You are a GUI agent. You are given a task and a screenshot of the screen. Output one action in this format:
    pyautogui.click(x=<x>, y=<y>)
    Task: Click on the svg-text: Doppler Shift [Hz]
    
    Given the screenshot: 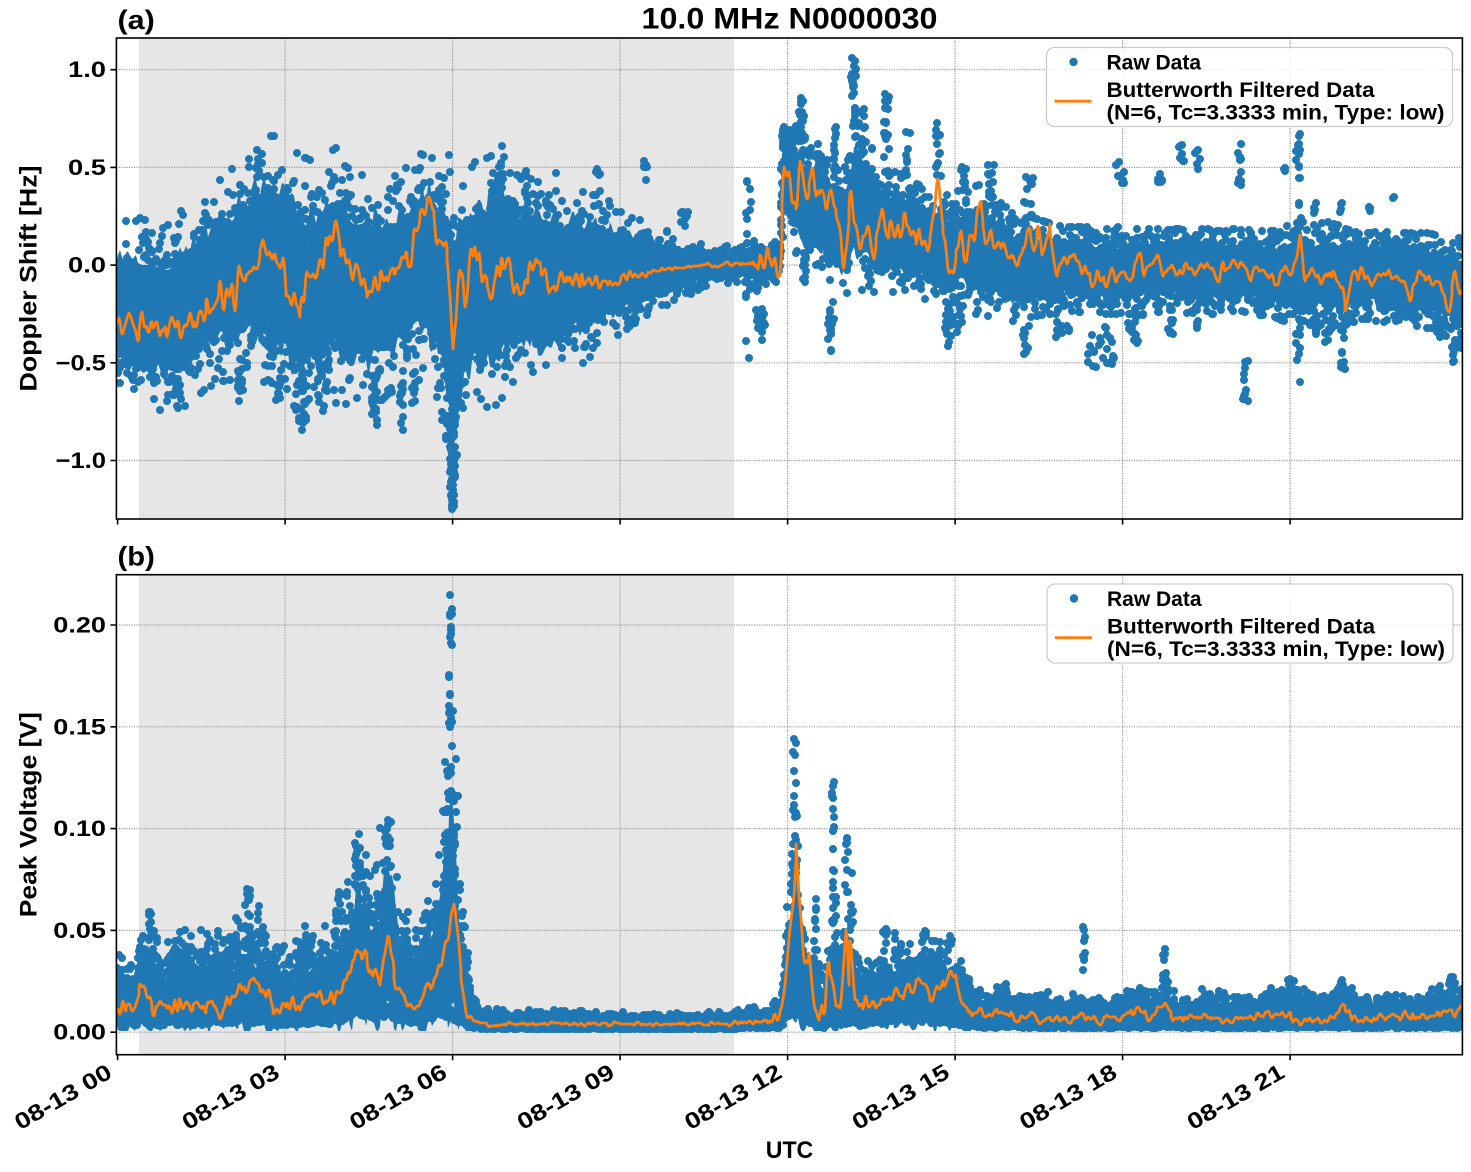 What is the action you would take?
    pyautogui.click(x=29, y=279)
    